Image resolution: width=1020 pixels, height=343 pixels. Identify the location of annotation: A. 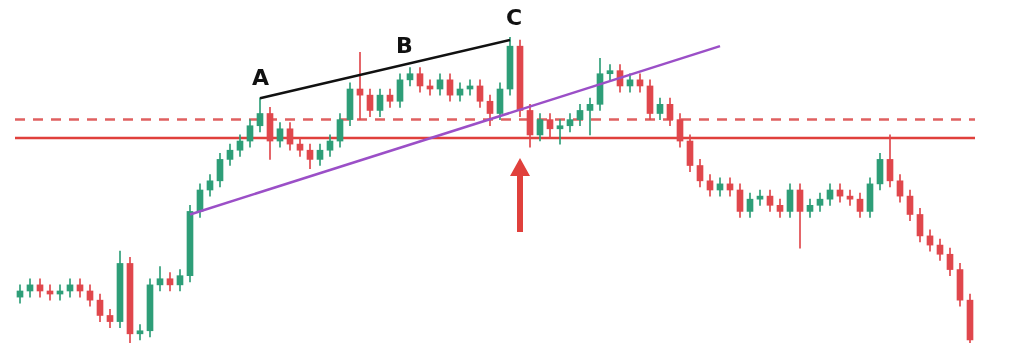
(261, 77).